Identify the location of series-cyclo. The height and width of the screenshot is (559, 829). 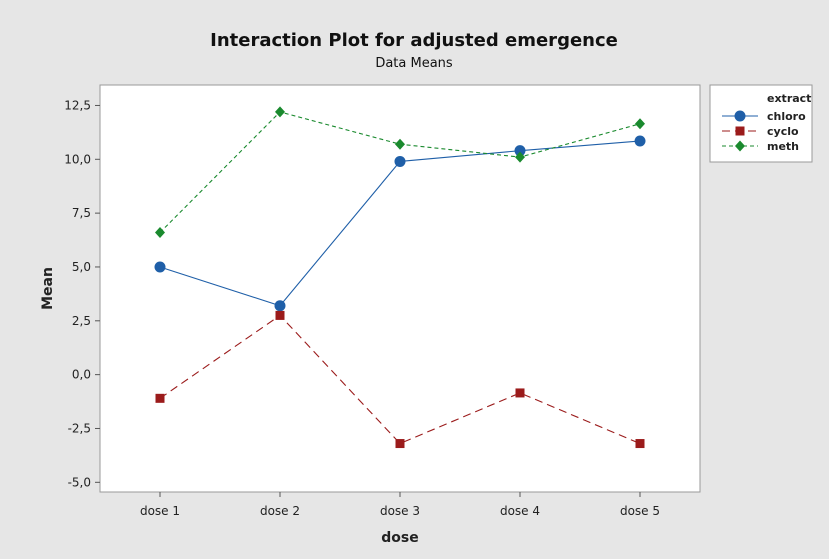
(400, 379).